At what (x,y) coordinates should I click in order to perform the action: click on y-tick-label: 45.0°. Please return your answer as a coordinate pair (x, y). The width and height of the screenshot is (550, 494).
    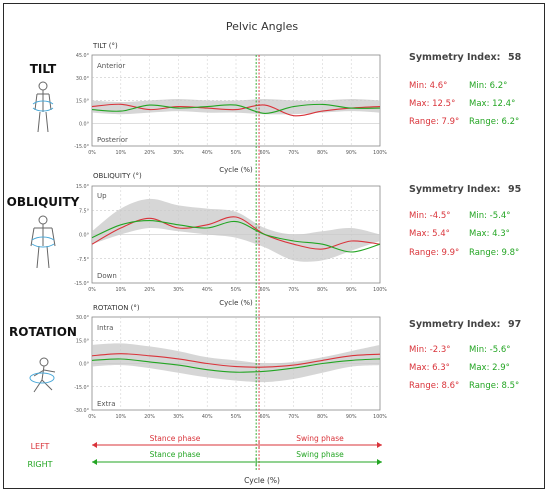
    Looking at the image, I should click on (82, 56).